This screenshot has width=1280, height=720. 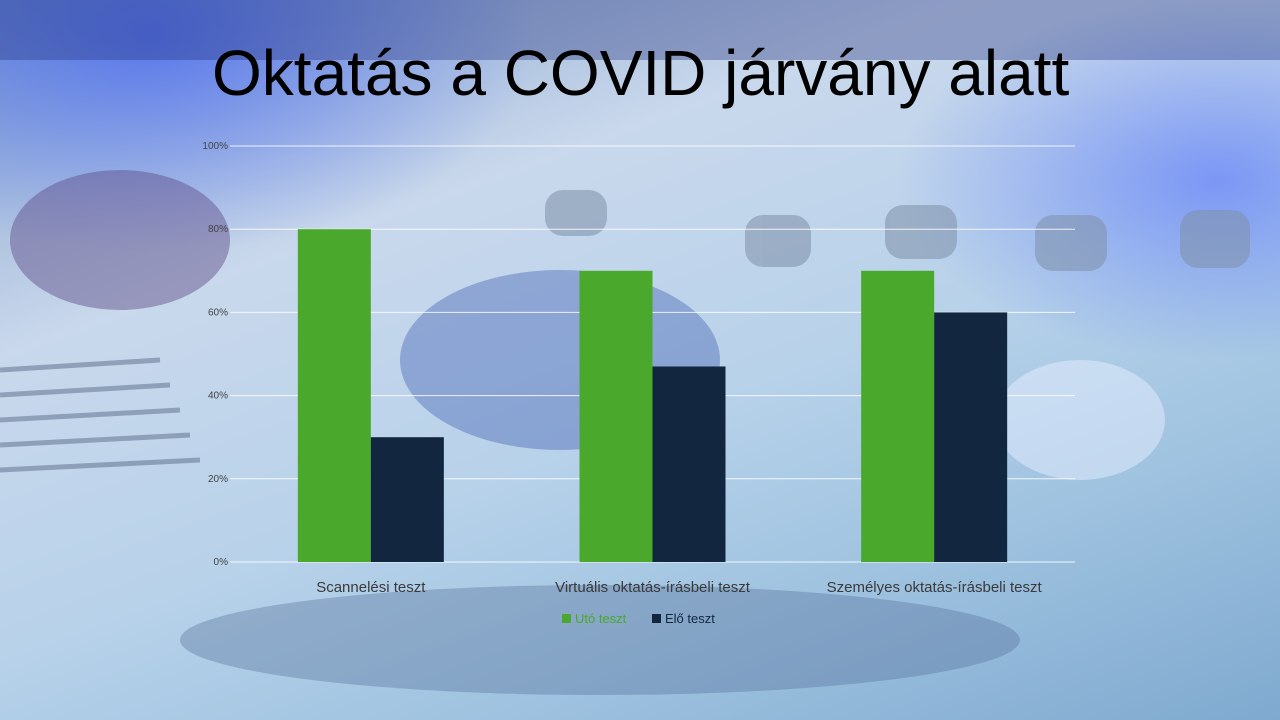 What do you see at coordinates (218, 312) in the screenshot?
I see `y-tick-label: 60%` at bounding box center [218, 312].